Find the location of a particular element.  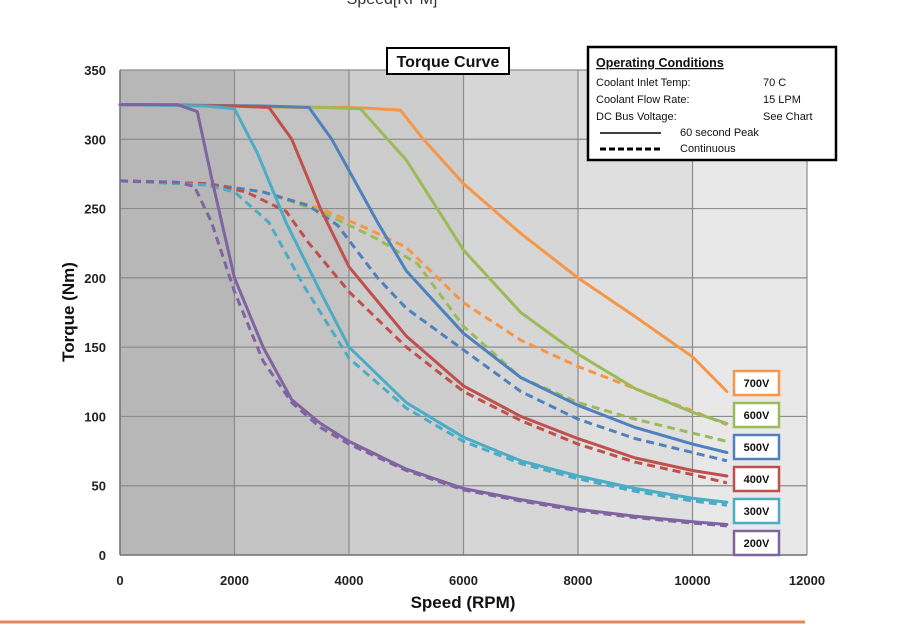

y-tick-labels: 0 50 100 150 200 250 300 350 is located at coordinates (95, 313).